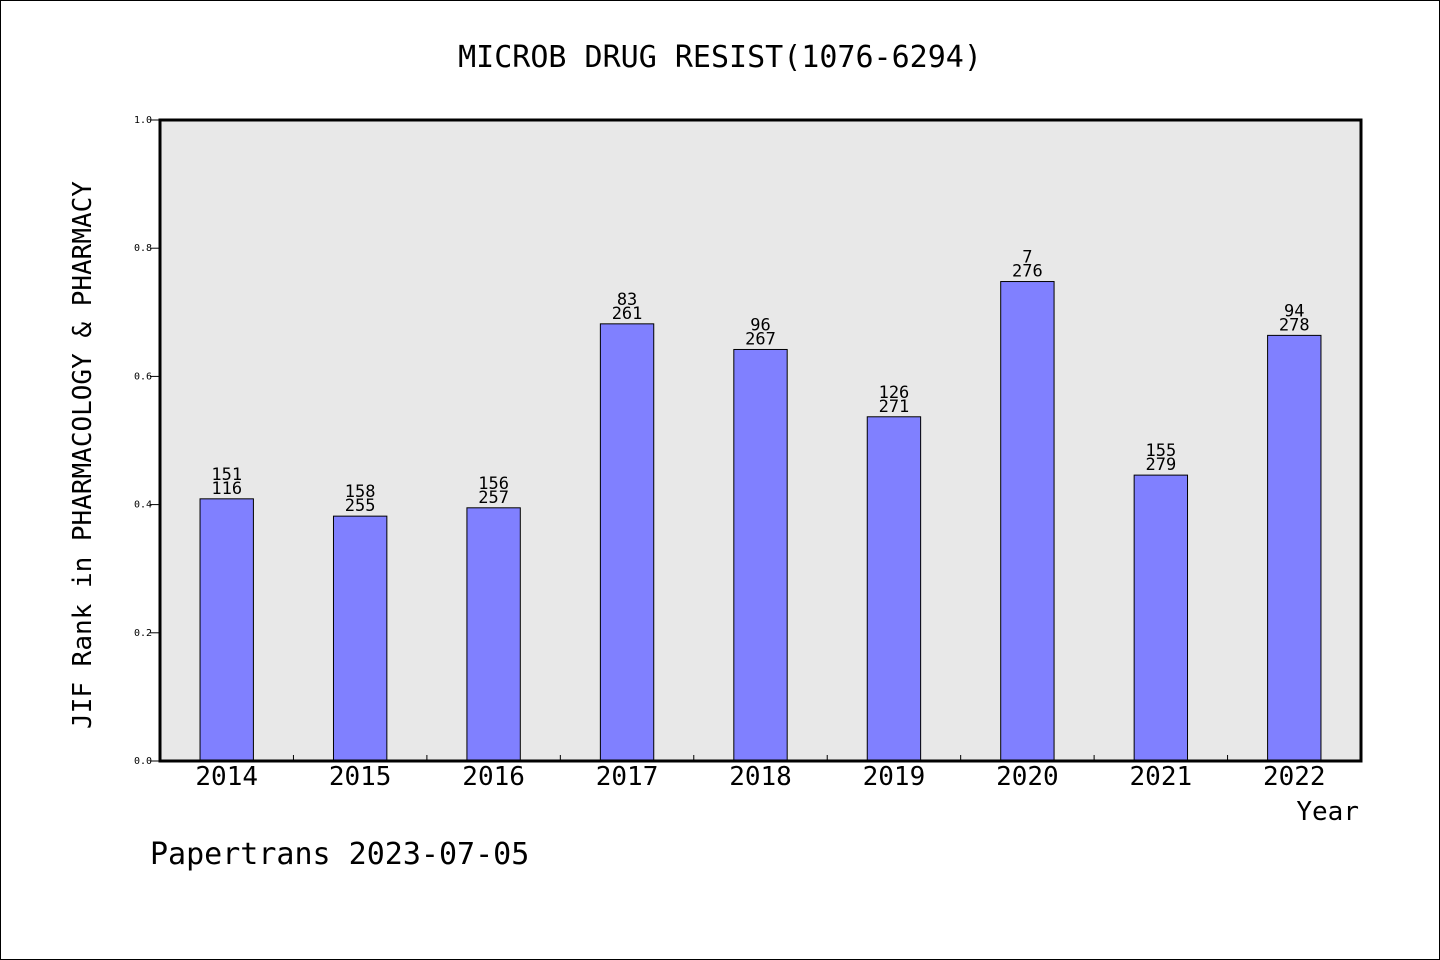 This screenshot has height=960, width=1440. I want to click on rank-label-2014: 151, so click(226, 475).